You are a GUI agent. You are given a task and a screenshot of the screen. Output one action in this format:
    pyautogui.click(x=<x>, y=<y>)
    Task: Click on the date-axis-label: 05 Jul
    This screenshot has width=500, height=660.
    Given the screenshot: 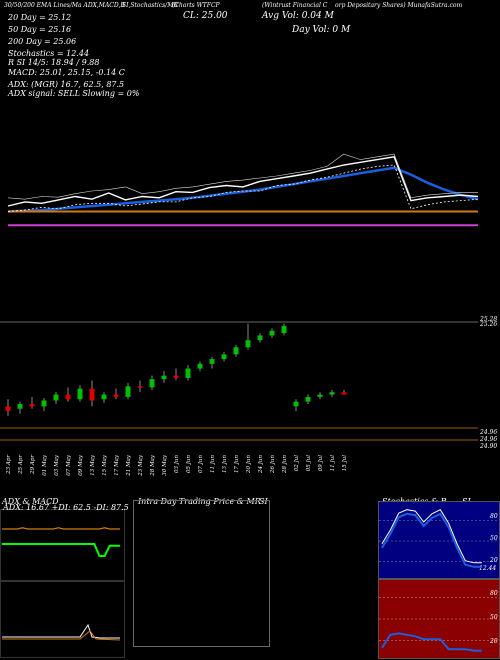 What is the action you would take?
    pyautogui.click(x=309, y=463)
    